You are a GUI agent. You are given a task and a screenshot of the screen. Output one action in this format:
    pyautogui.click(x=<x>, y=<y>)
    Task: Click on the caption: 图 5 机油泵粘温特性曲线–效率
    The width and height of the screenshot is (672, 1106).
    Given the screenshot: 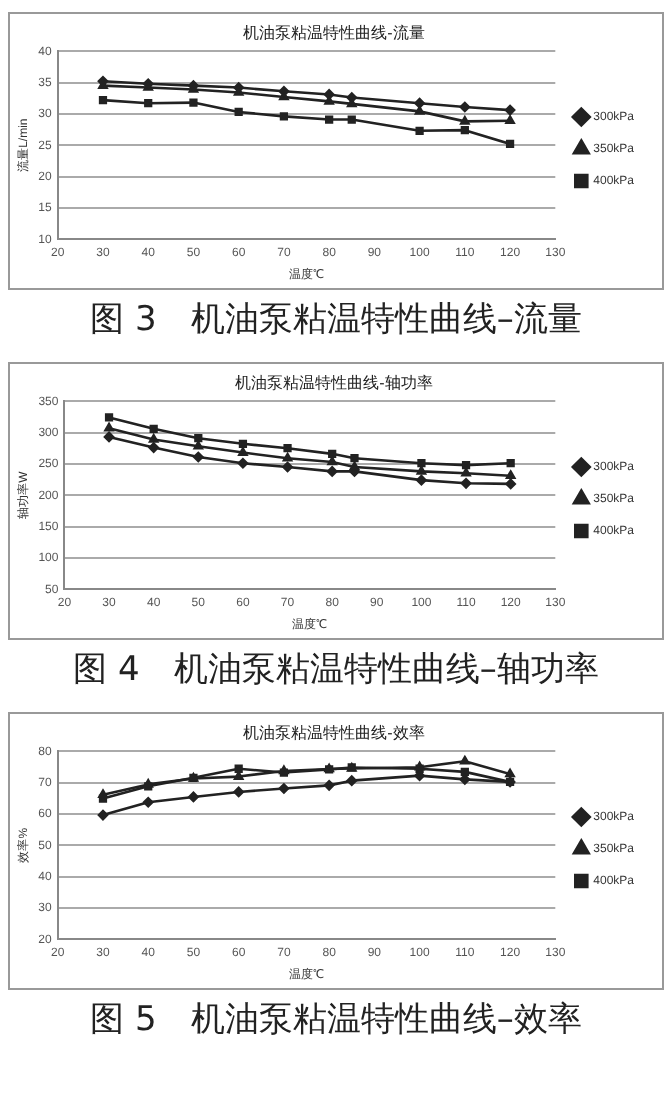 What is the action you would take?
    pyautogui.click(x=336, y=1021)
    